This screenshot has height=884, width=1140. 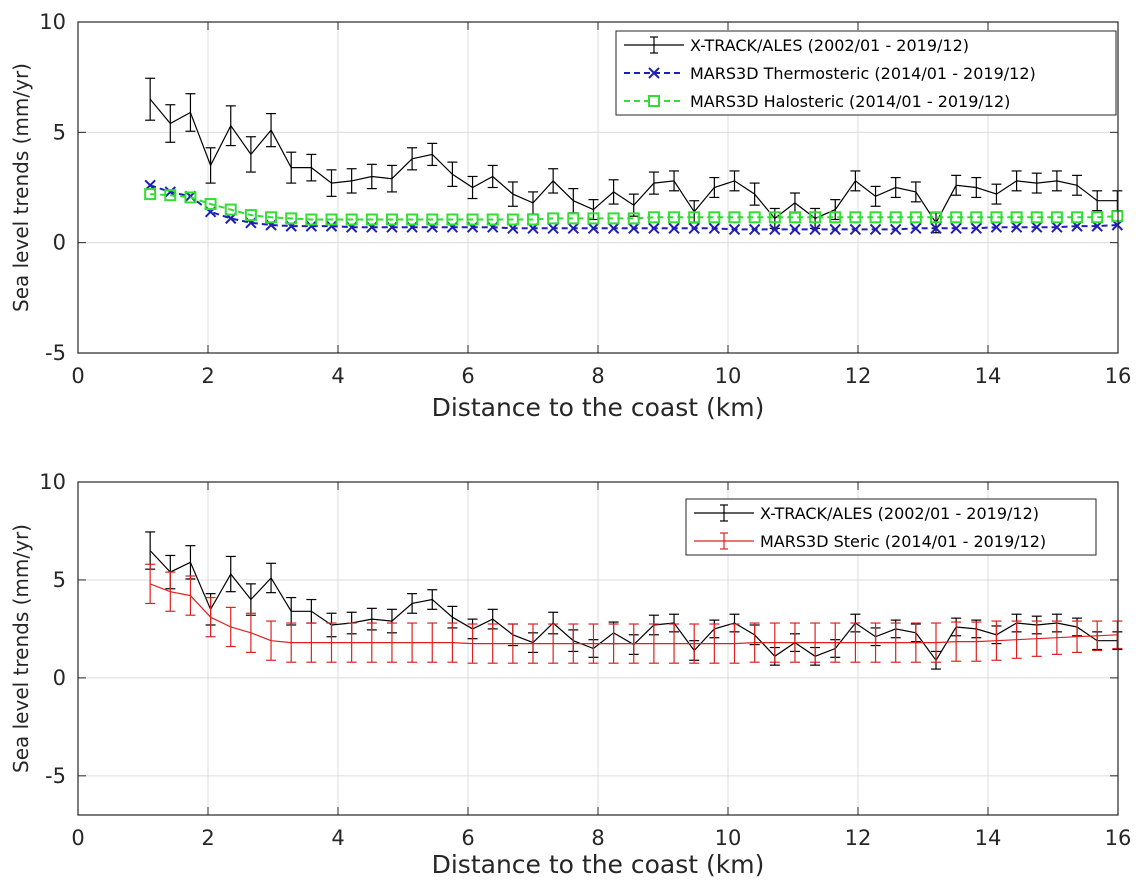 I want to click on legend-label: MARS3D Halosteric (2014/01 - 2019/12), so click(x=850, y=101).